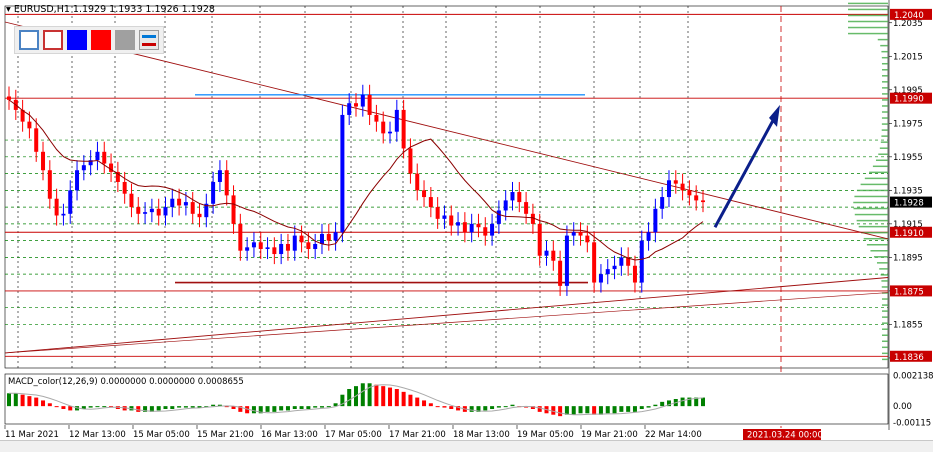 This screenshot has height=455, width=933. I want to click on future-time-box, so click(782, 434).